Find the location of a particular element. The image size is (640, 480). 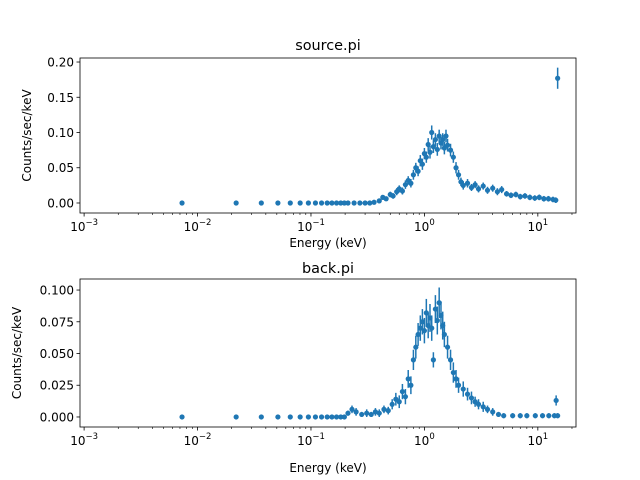

chart-title: source.pi is located at coordinates (328, 46).